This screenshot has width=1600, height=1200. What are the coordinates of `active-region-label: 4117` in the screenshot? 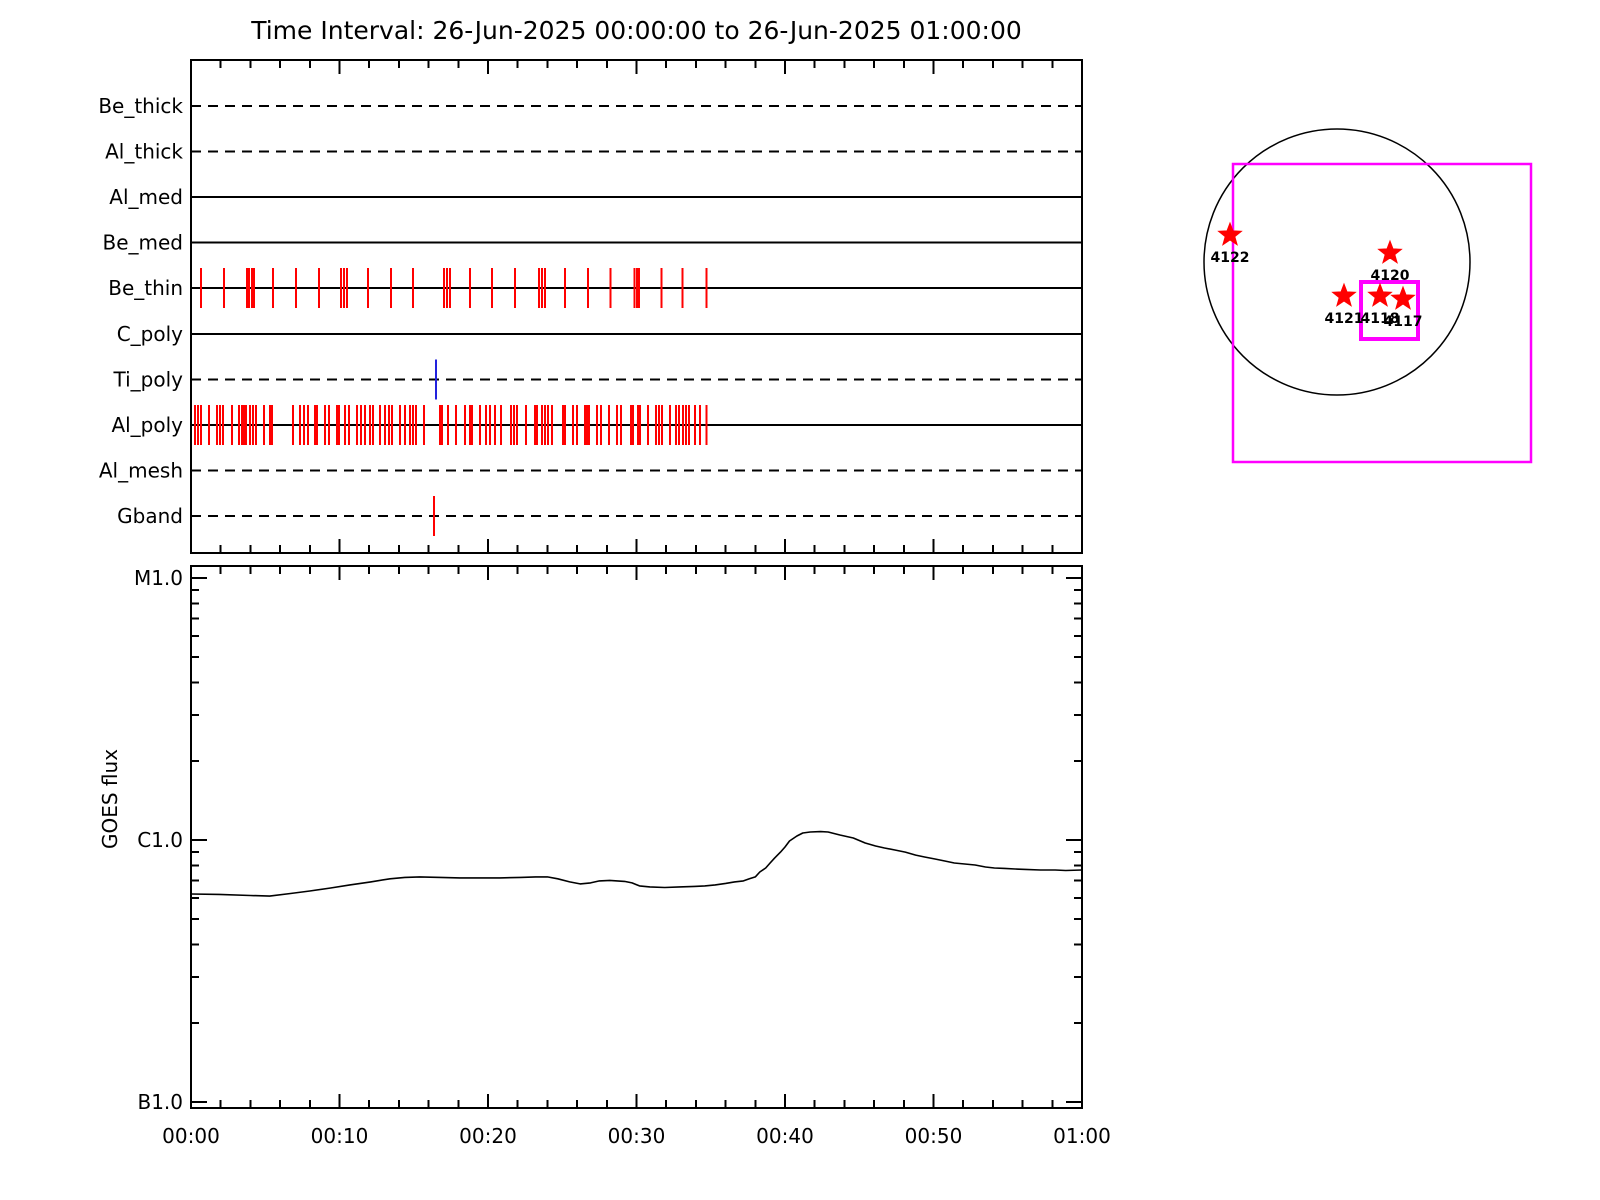 It's located at (1403, 322).